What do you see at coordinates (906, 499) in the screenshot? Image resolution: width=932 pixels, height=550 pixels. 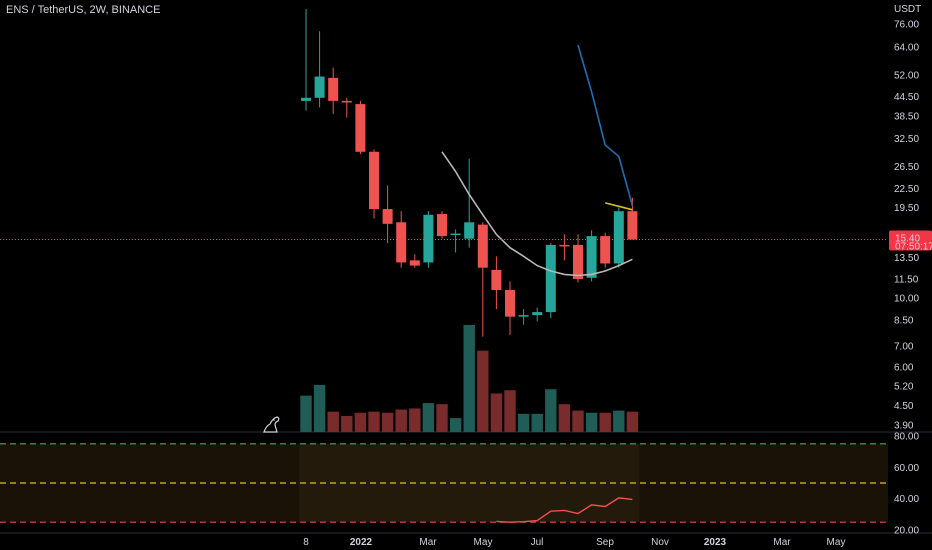 I see `oscillator-tick-label: 40.00` at bounding box center [906, 499].